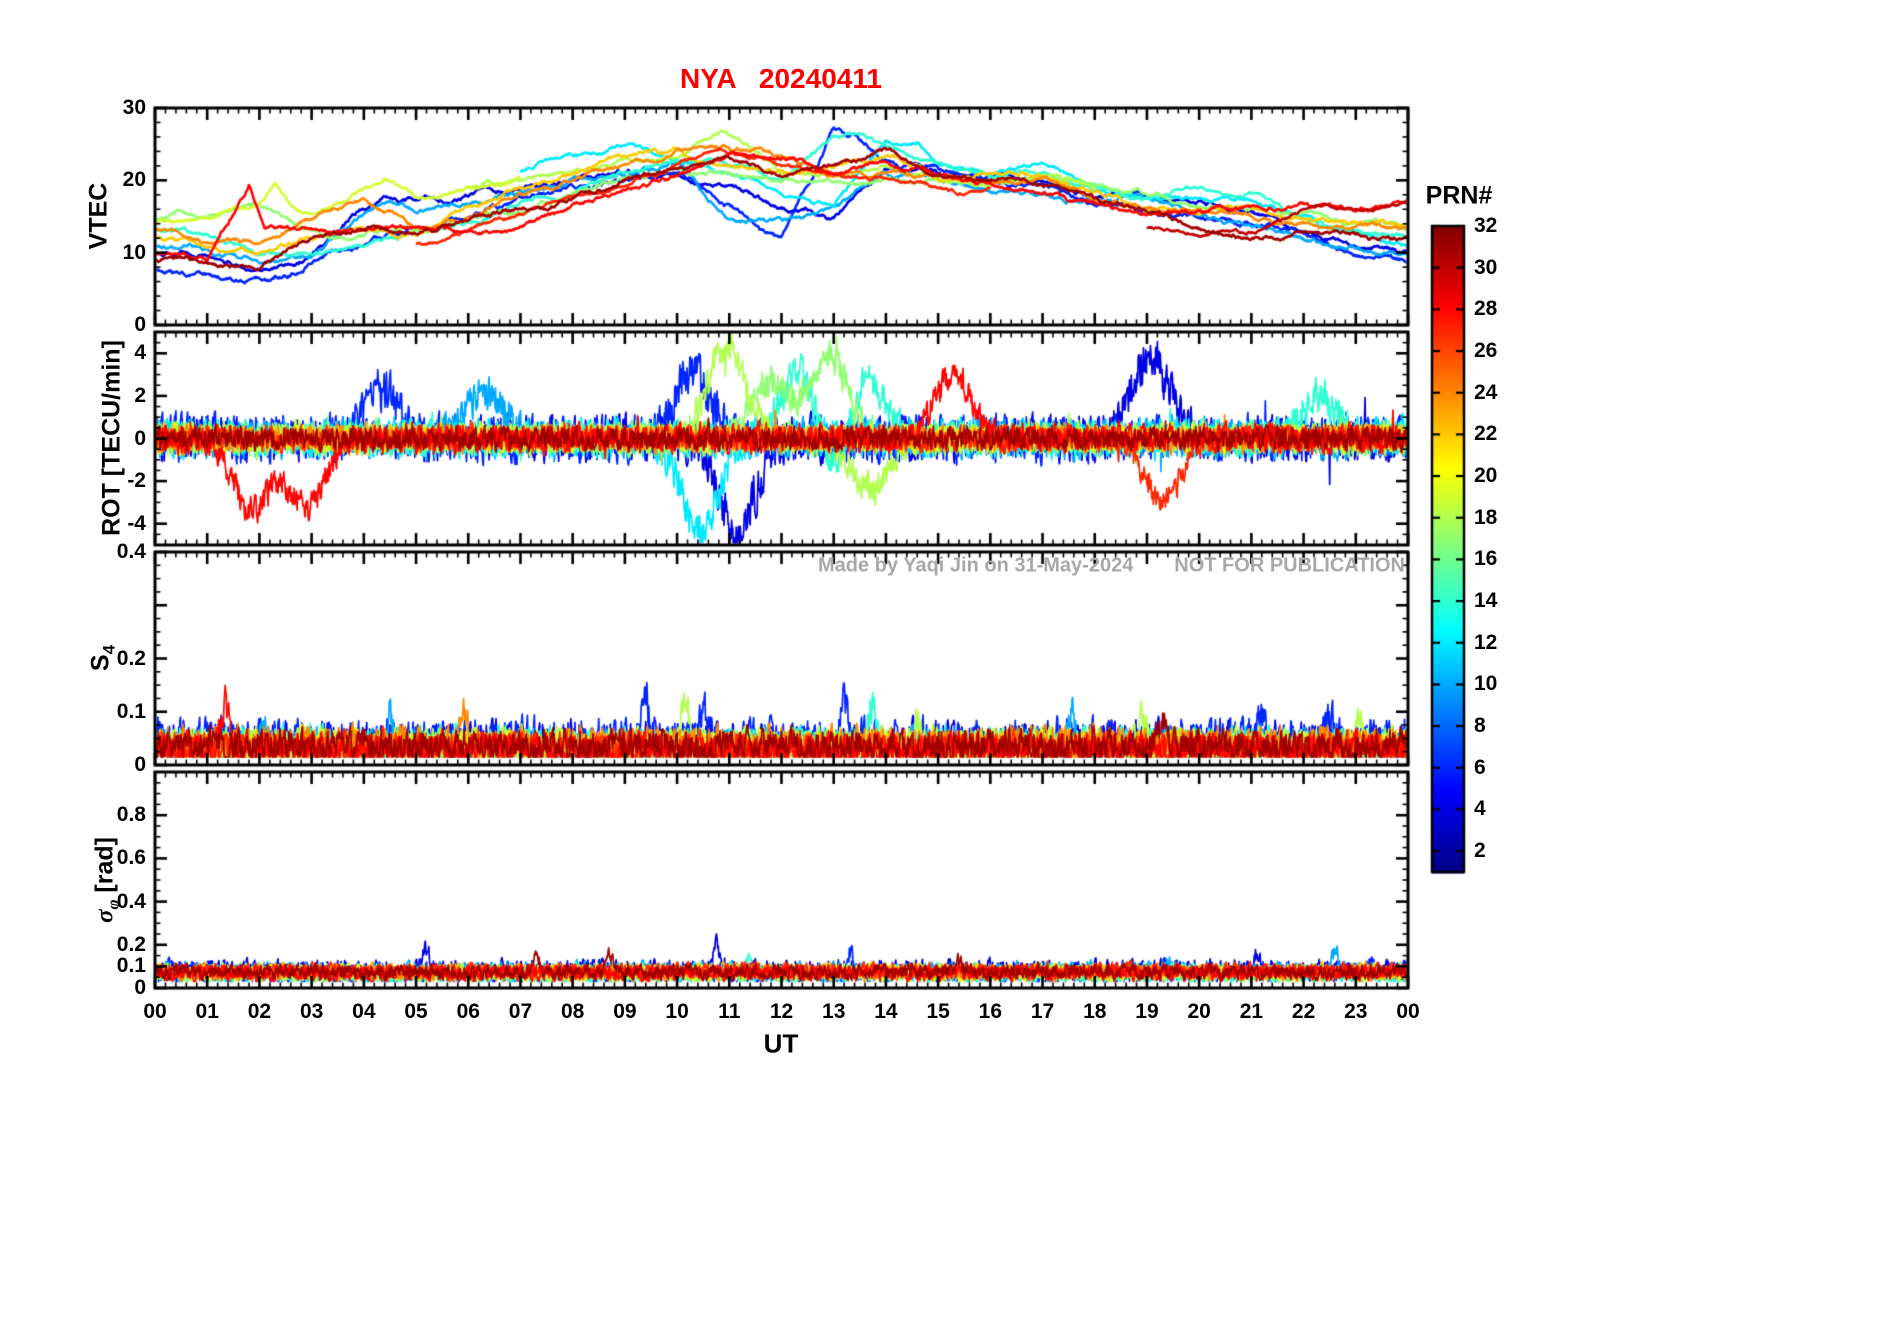 The height and width of the screenshot is (1330, 1902). I want to click on y-tick-label: 2, so click(140, 395).